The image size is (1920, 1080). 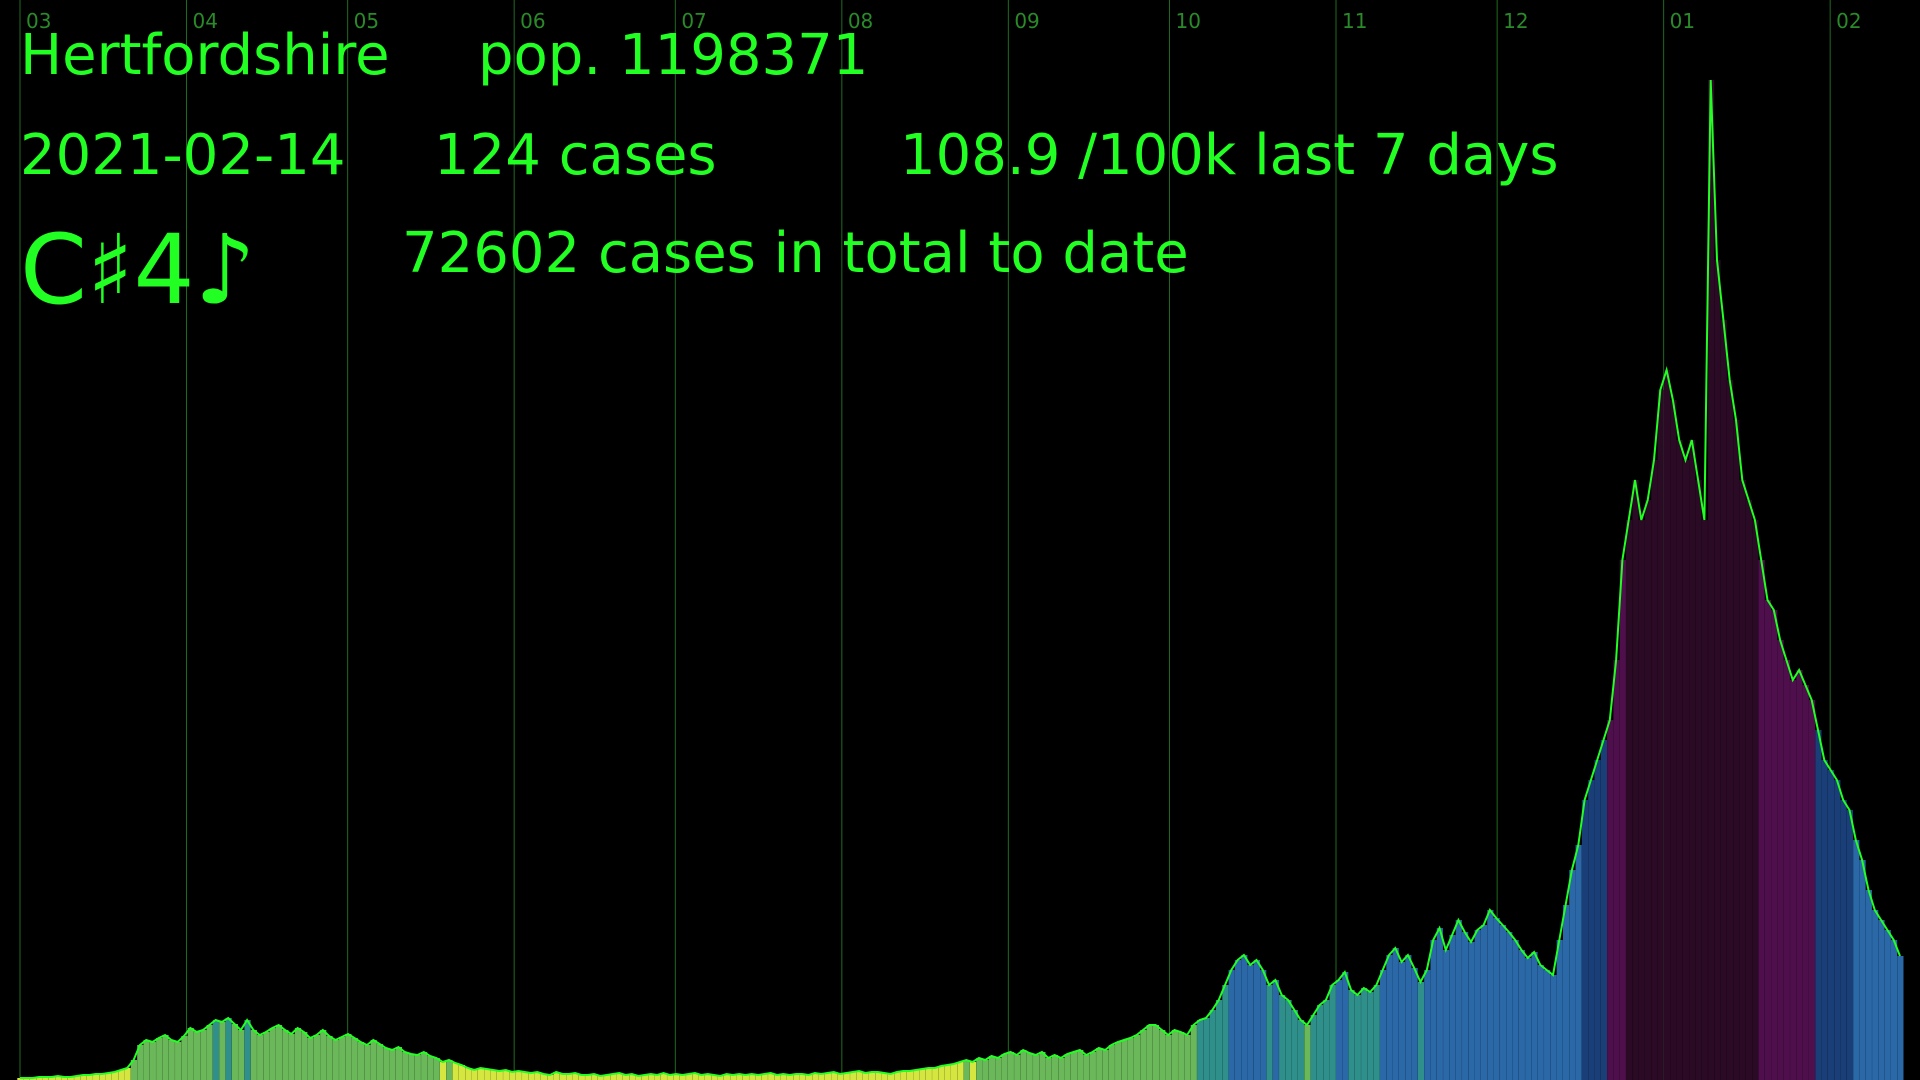 What do you see at coordinates (1229, 155) in the screenshot?
I see `rate-label: 108.9 /100k last 7 days` at bounding box center [1229, 155].